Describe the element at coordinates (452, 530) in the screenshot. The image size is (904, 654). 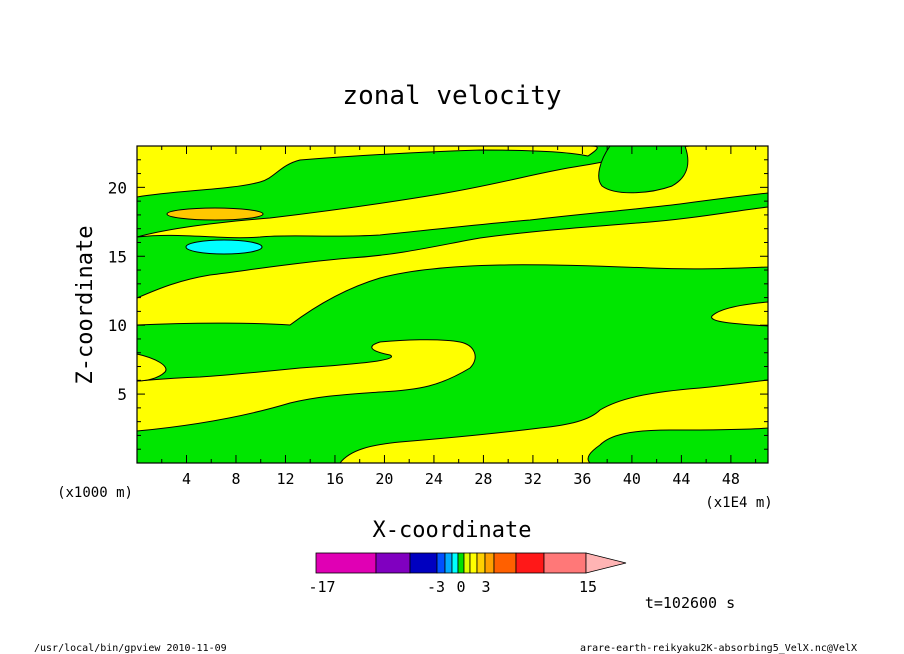
I see `x-axis-title: X-coordinate` at that location.